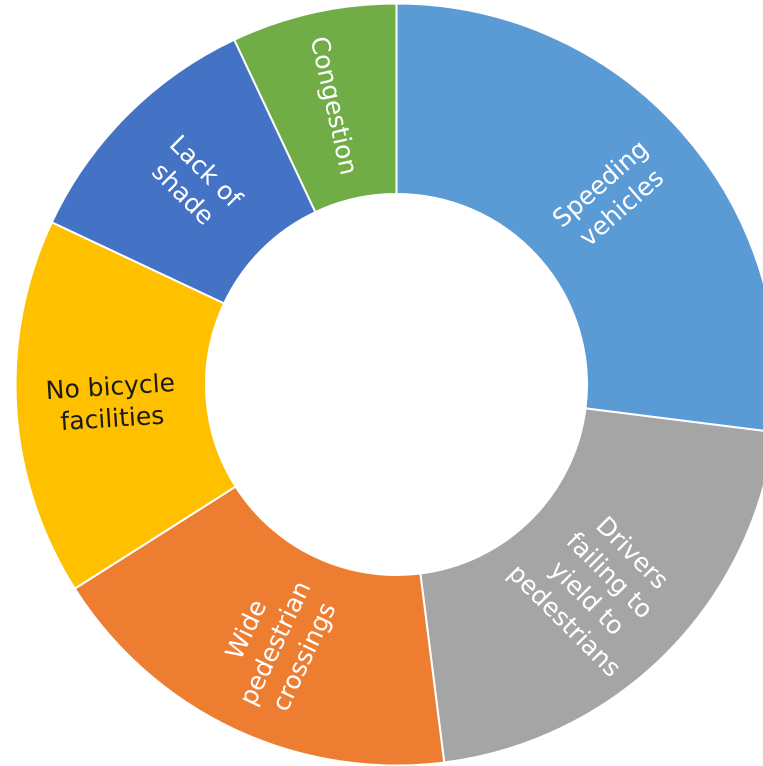 The image size is (763, 766). What do you see at coordinates (110, 402) in the screenshot?
I see `slice-label: No bicycle facilities` at bounding box center [110, 402].